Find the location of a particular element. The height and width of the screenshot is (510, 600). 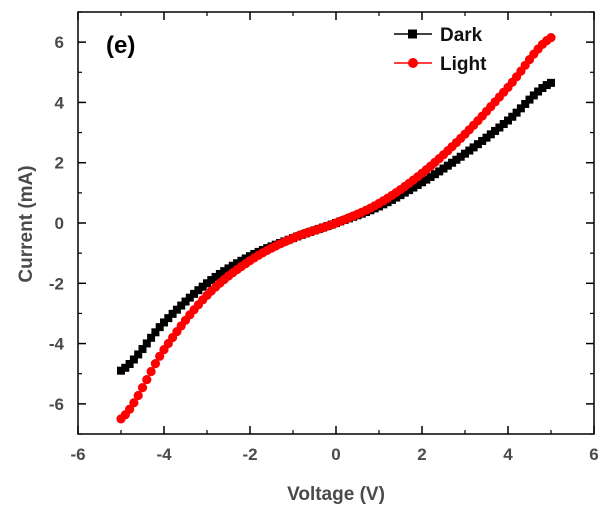

y-tick-label: 4 is located at coordinates (60, 102).